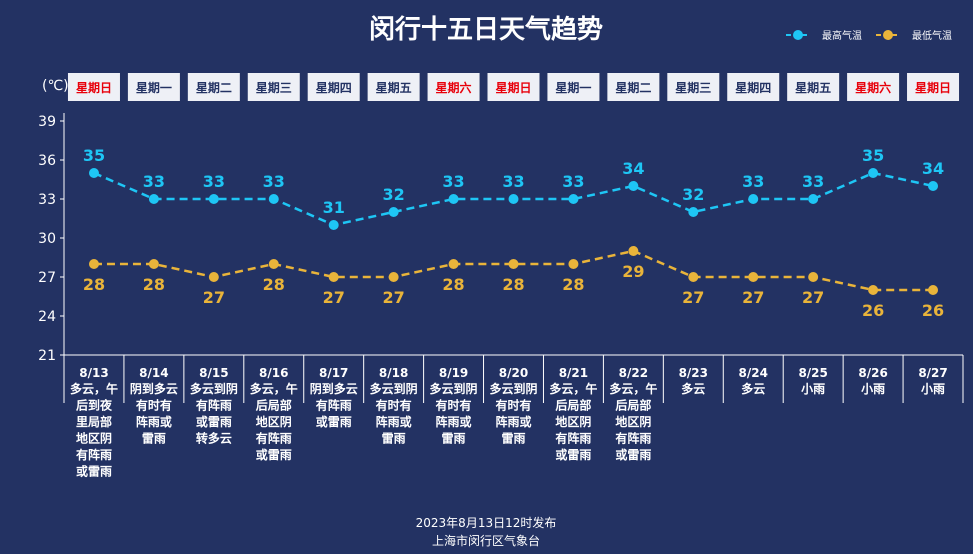  Describe the element at coordinates (633, 373) in the screenshot. I see `x-tick-label: 8/22` at that location.